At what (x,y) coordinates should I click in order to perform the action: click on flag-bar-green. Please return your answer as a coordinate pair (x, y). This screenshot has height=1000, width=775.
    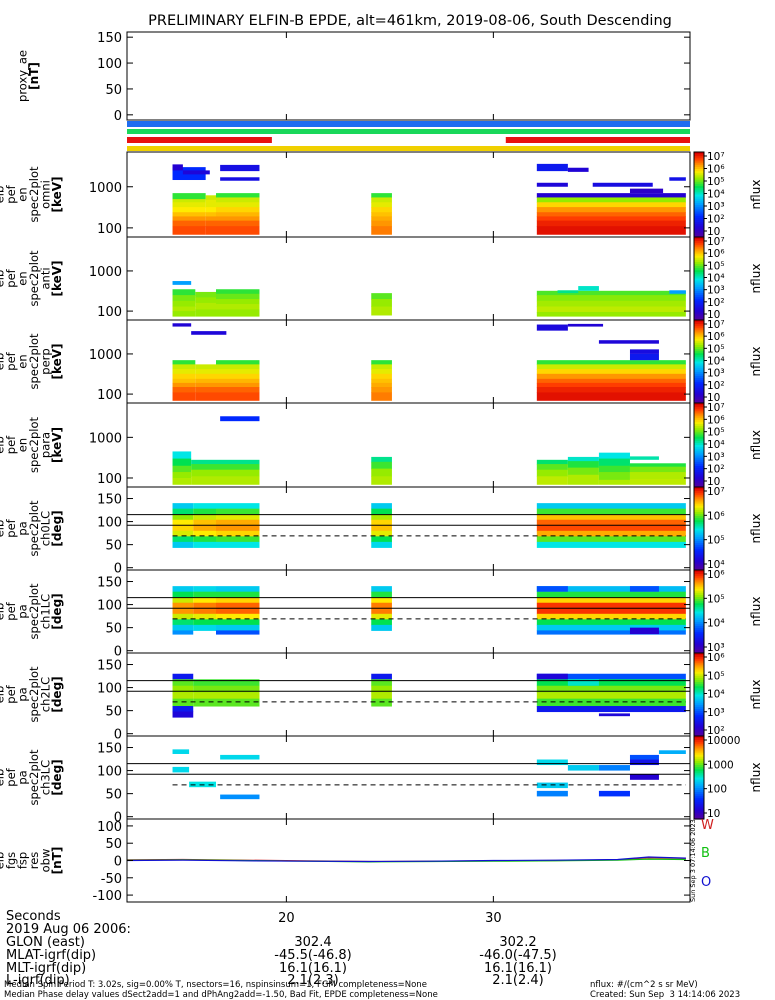
    Looking at the image, I should click on (408, 131).